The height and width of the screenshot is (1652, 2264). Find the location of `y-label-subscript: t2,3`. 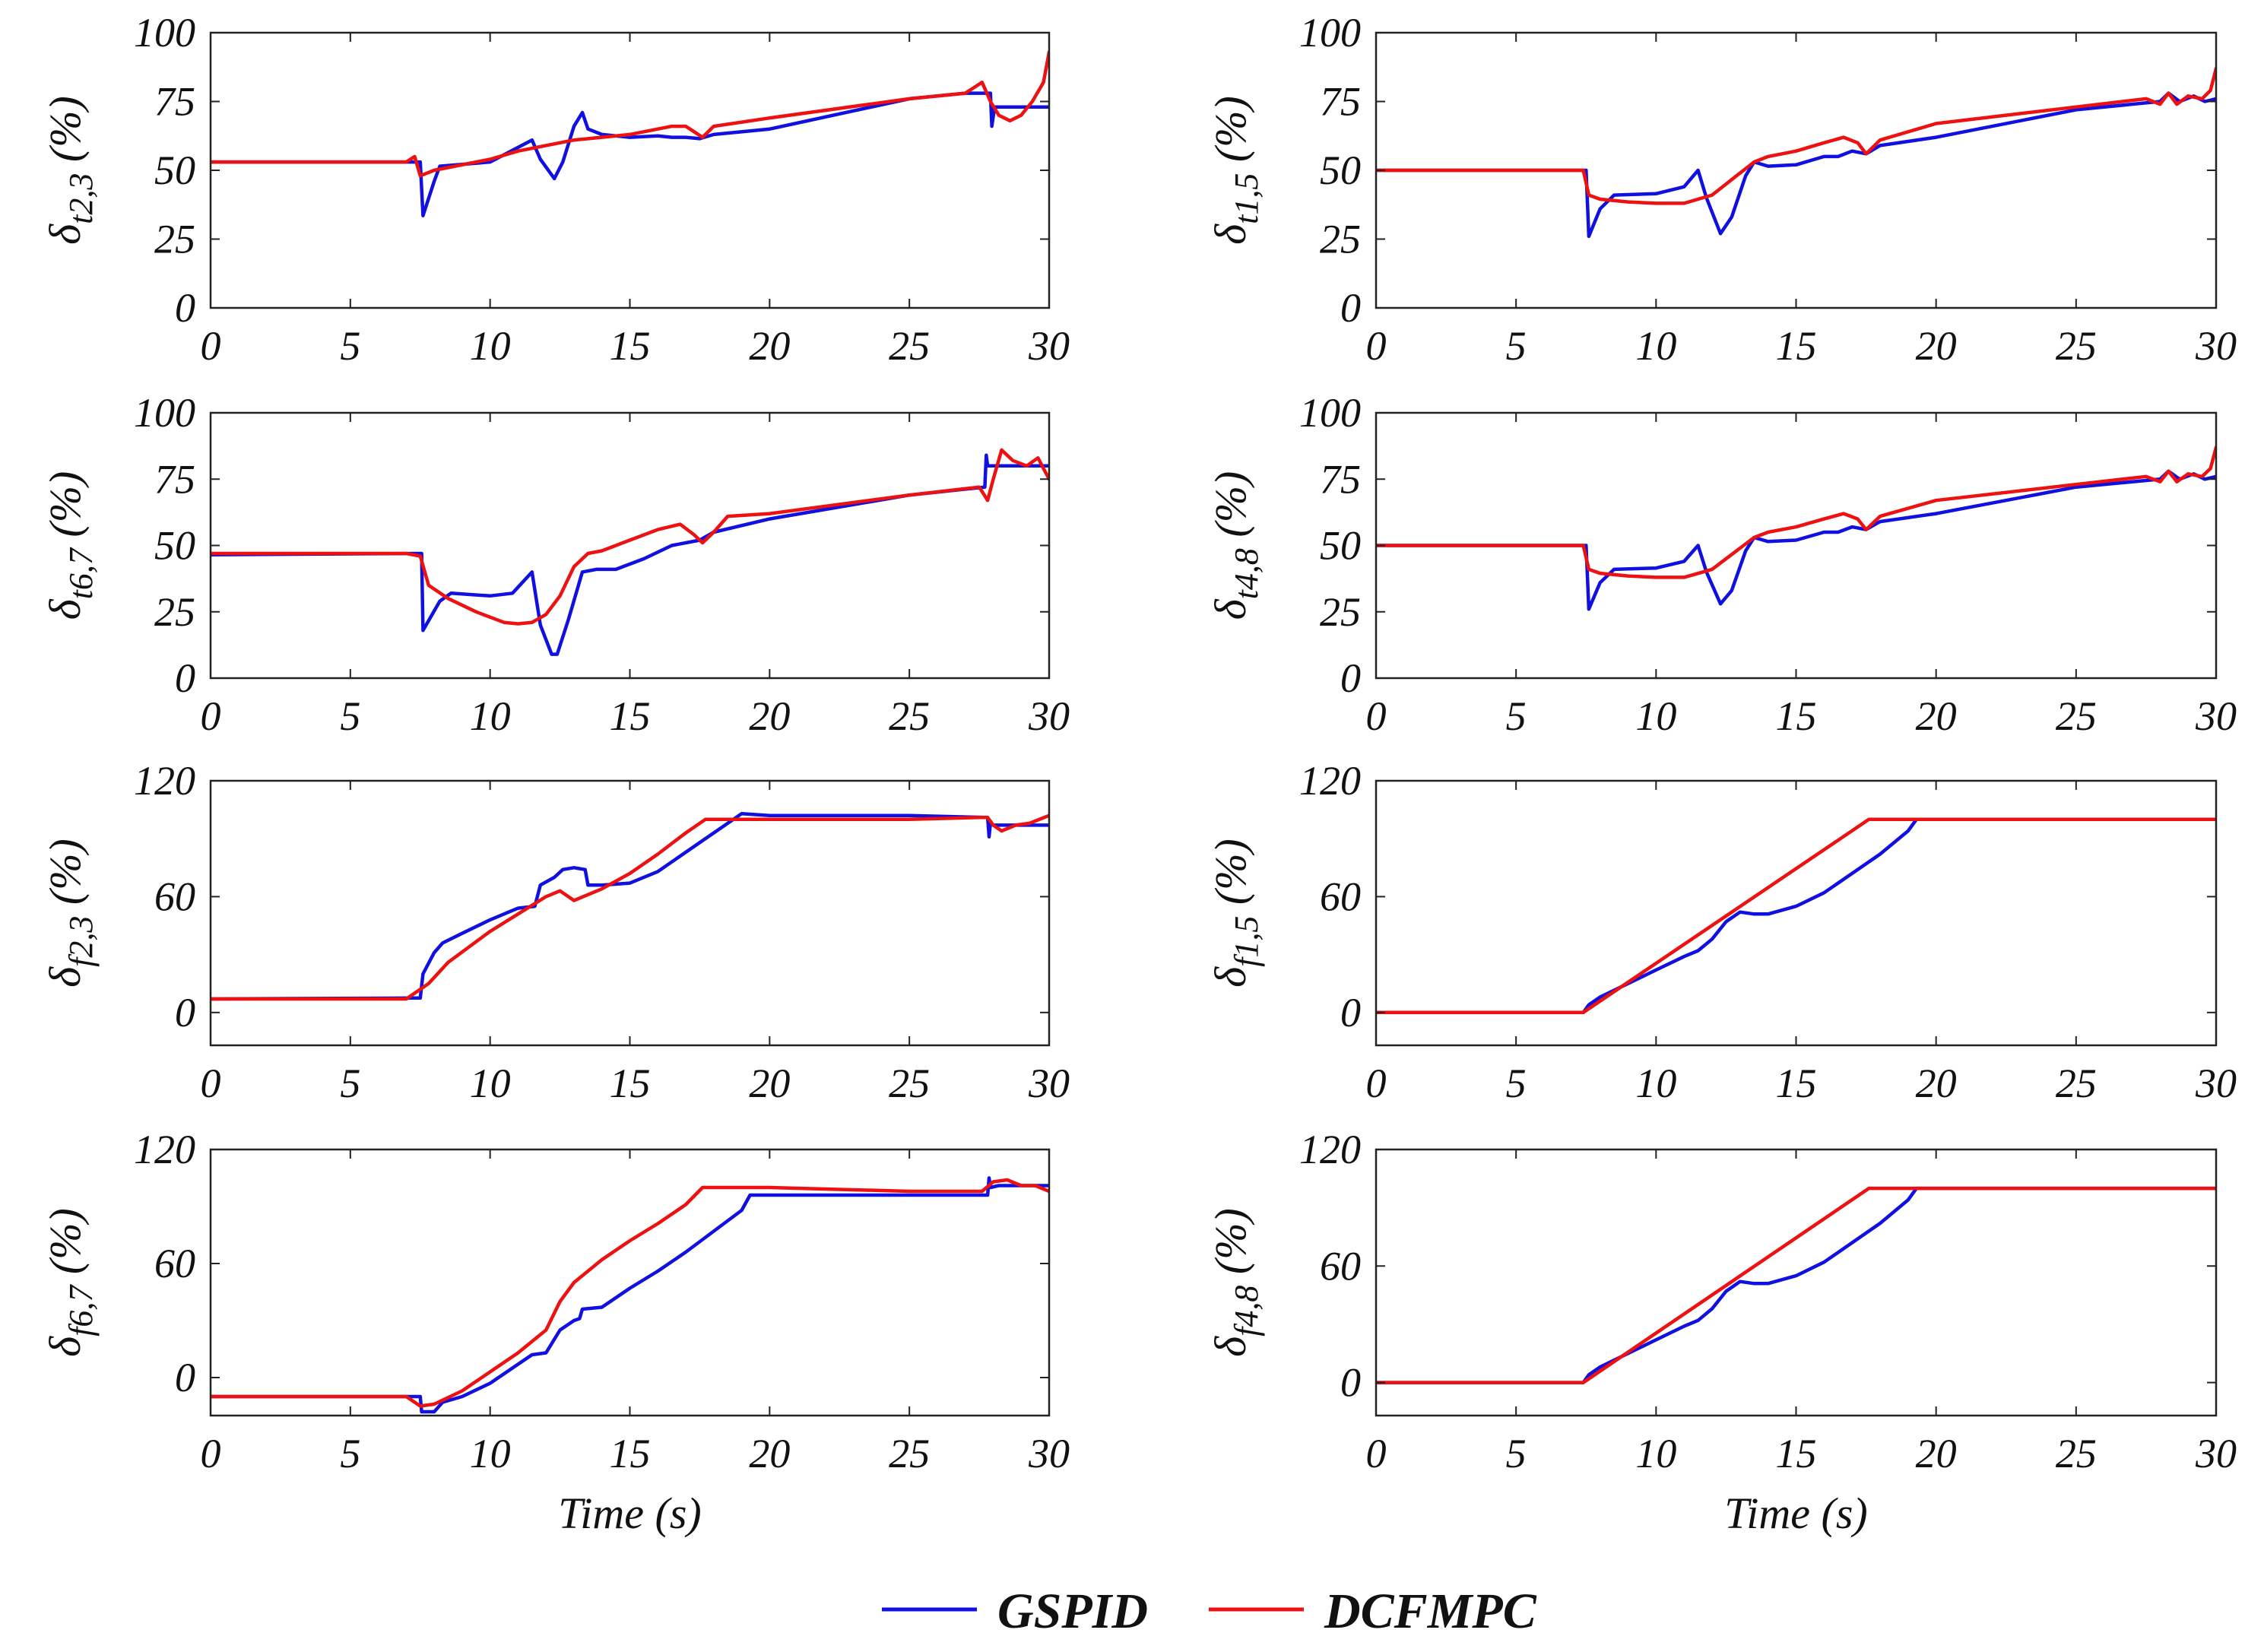

y-label-subscript: t2,3 is located at coordinates (81, 198).